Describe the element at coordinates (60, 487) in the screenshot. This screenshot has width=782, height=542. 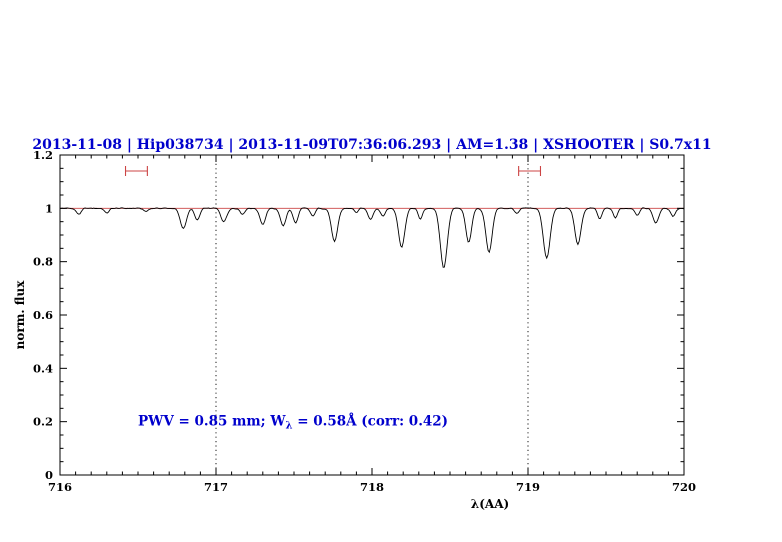
I see `x-tick-label: 716` at that location.